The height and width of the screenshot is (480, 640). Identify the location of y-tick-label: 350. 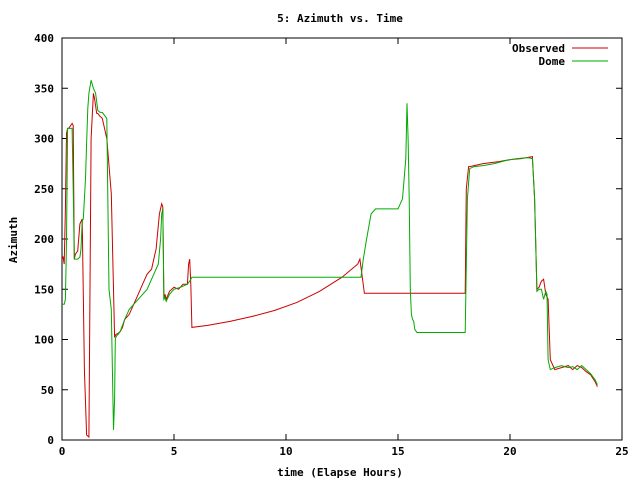
(44, 88).